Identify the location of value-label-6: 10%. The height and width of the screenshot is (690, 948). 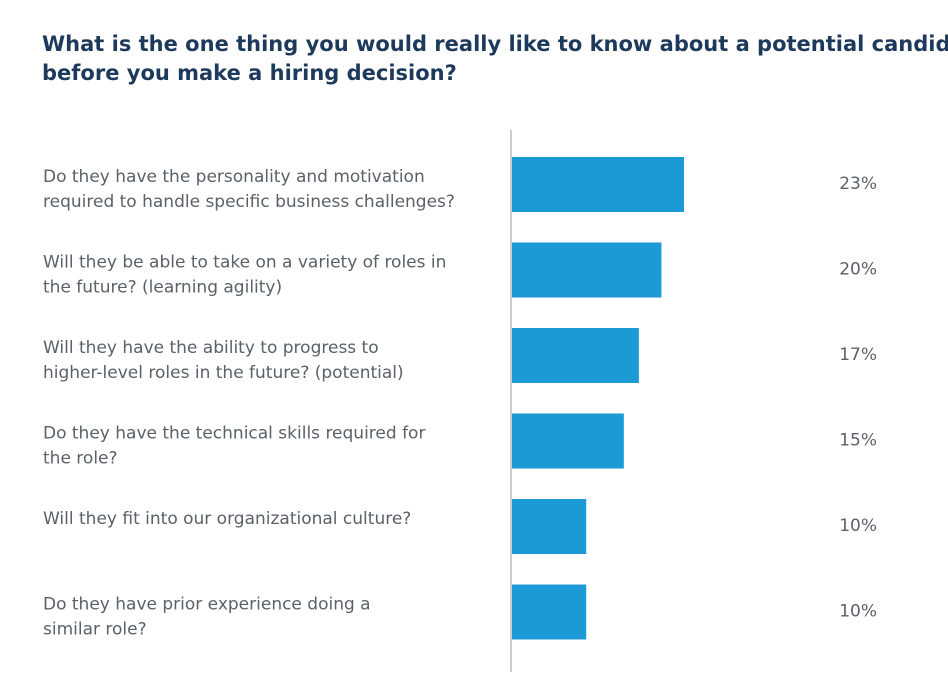
(858, 612).